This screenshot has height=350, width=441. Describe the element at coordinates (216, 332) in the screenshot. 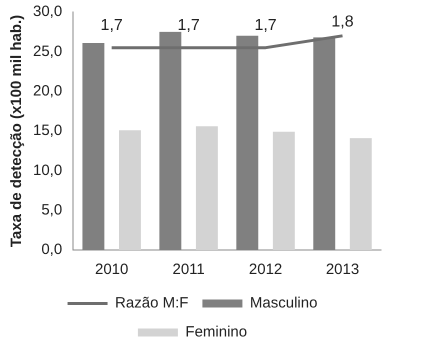

I see `legend-label: Feminino` at that location.